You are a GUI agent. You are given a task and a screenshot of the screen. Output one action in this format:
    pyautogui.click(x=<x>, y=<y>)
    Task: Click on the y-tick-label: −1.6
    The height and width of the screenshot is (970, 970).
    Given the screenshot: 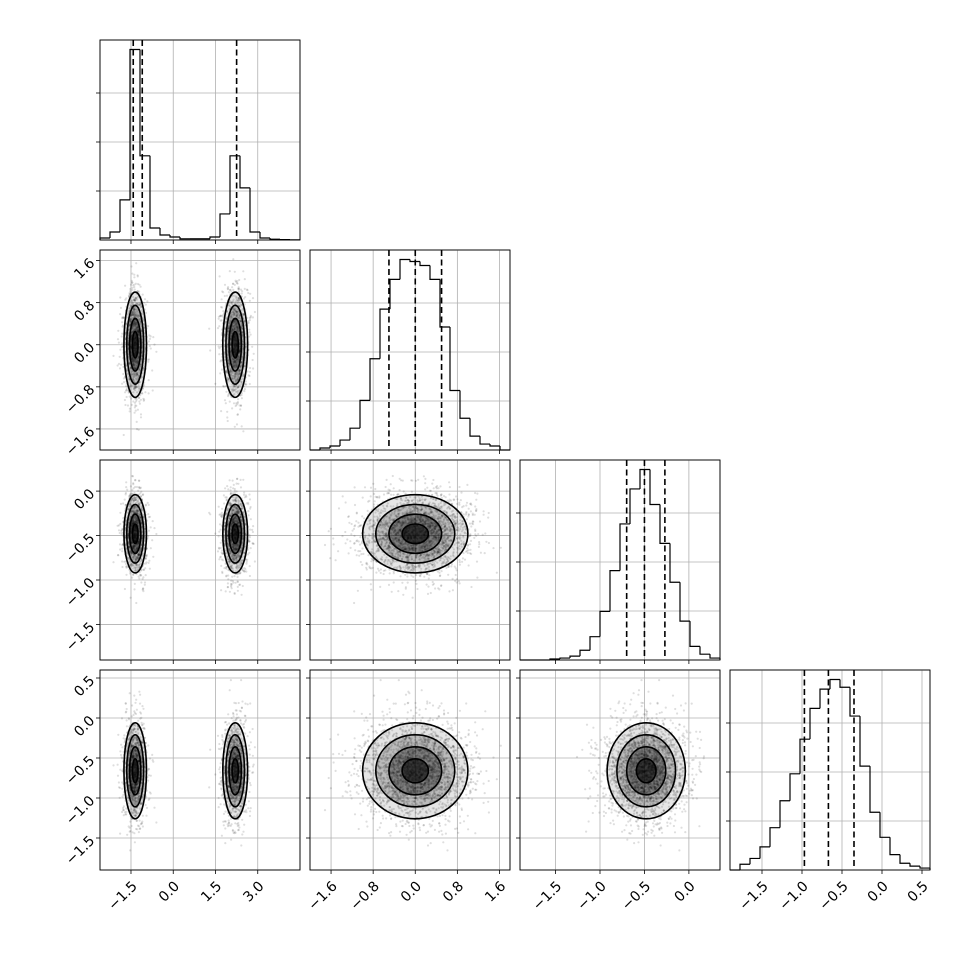 What is the action you would take?
    pyautogui.click(x=80, y=441)
    